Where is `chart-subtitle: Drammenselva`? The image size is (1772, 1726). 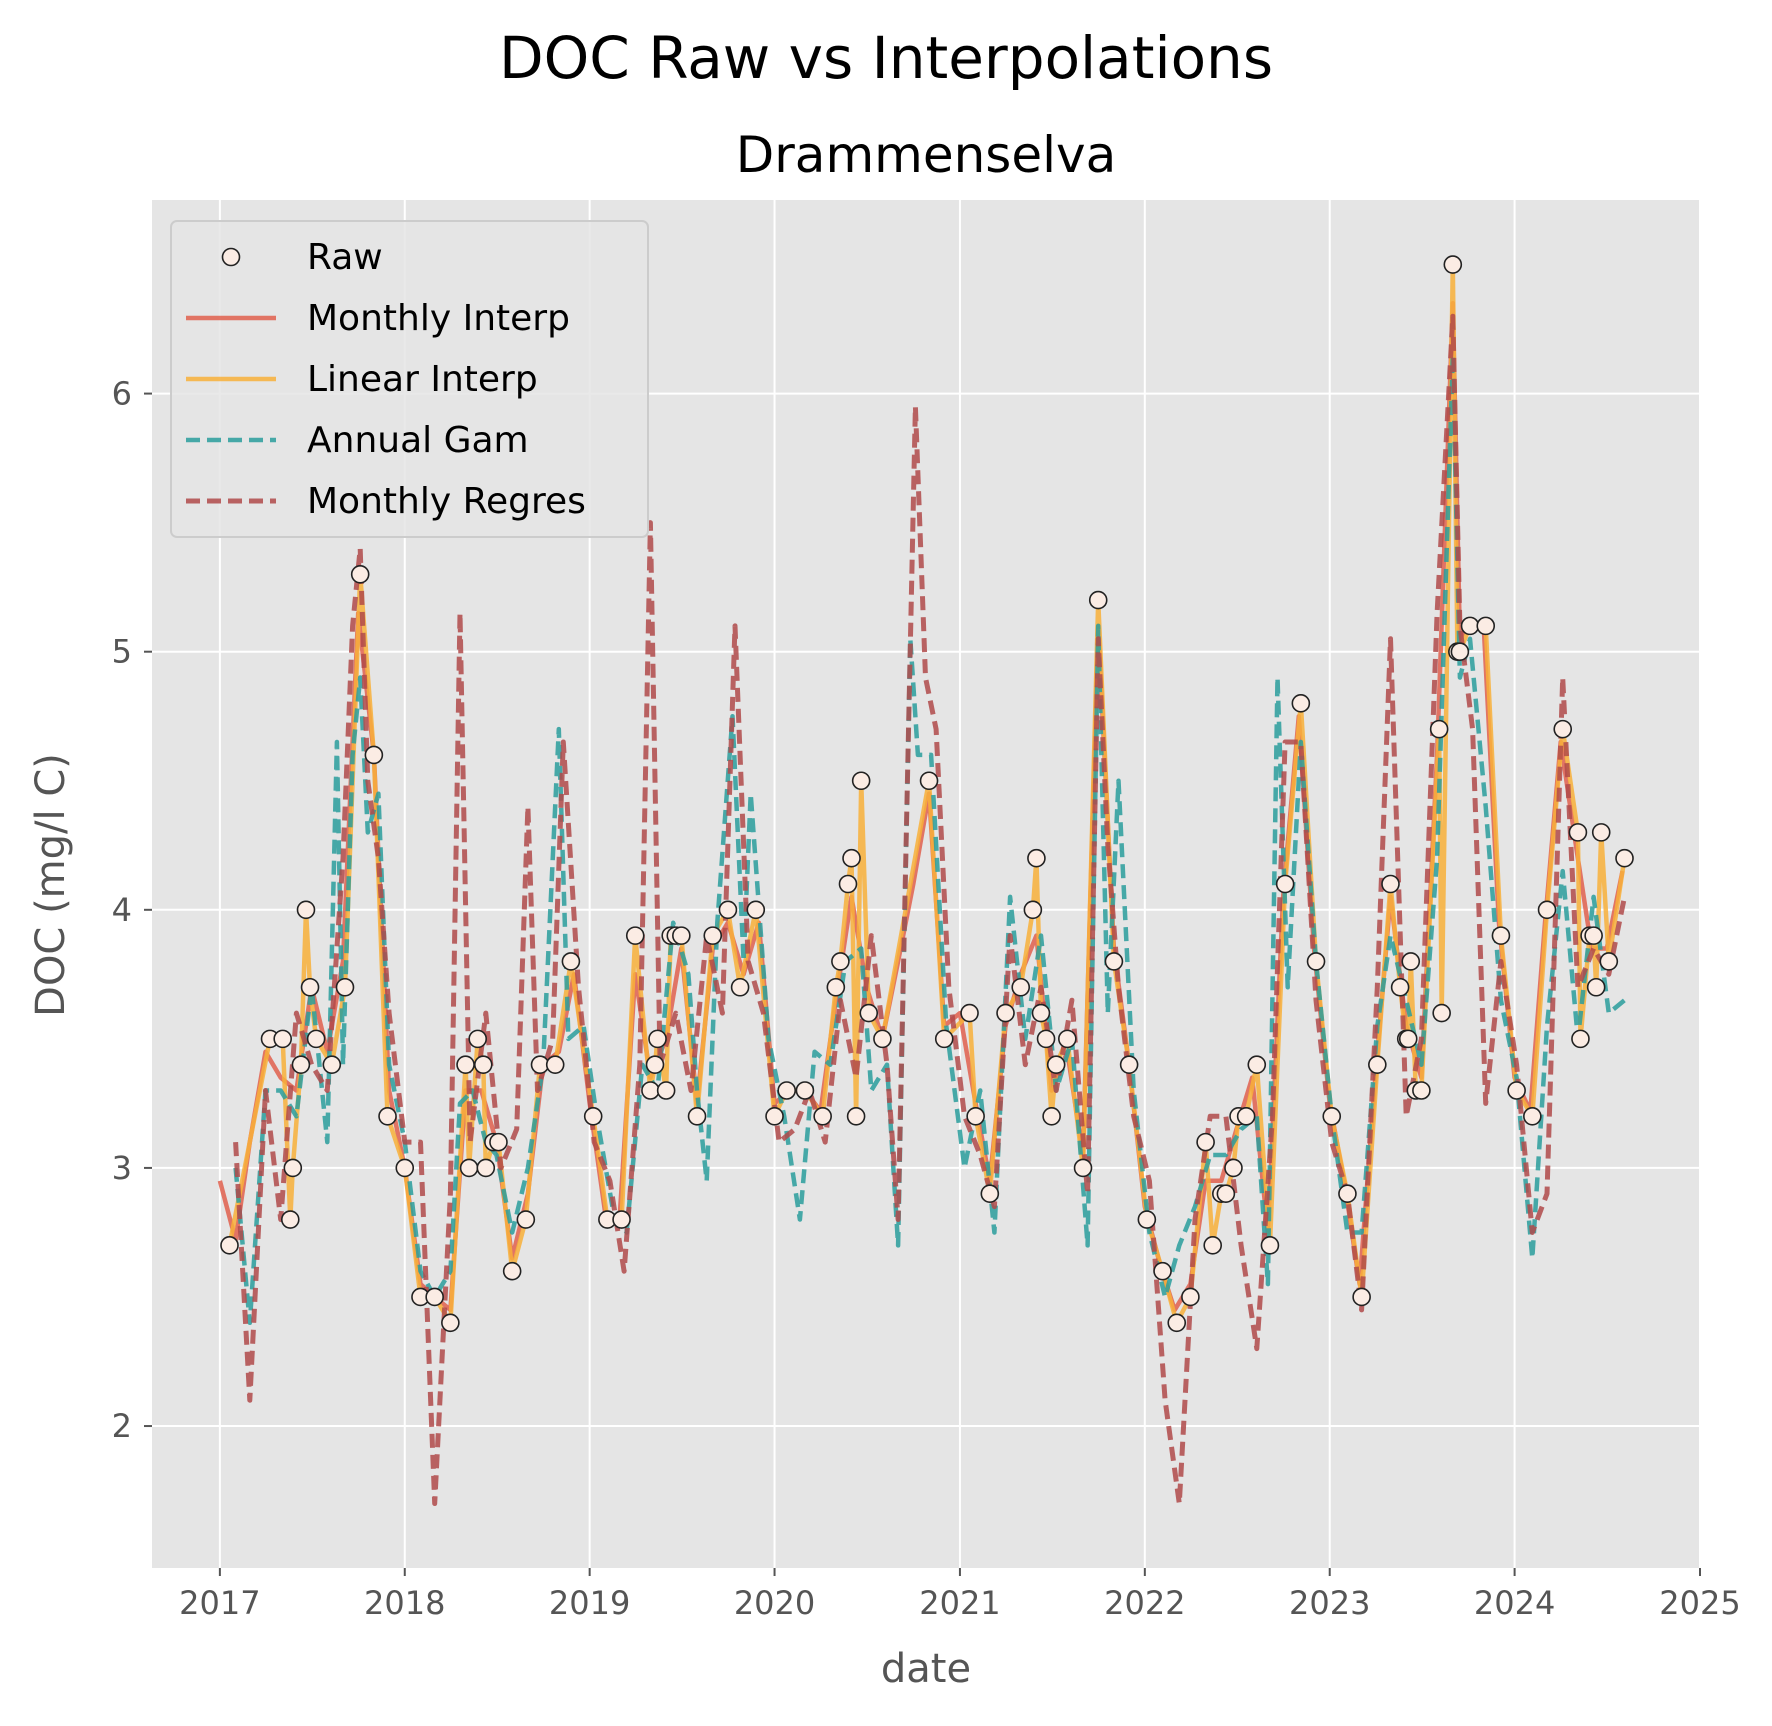
chart-subtitle: Drammenselva is located at coordinates (926, 155).